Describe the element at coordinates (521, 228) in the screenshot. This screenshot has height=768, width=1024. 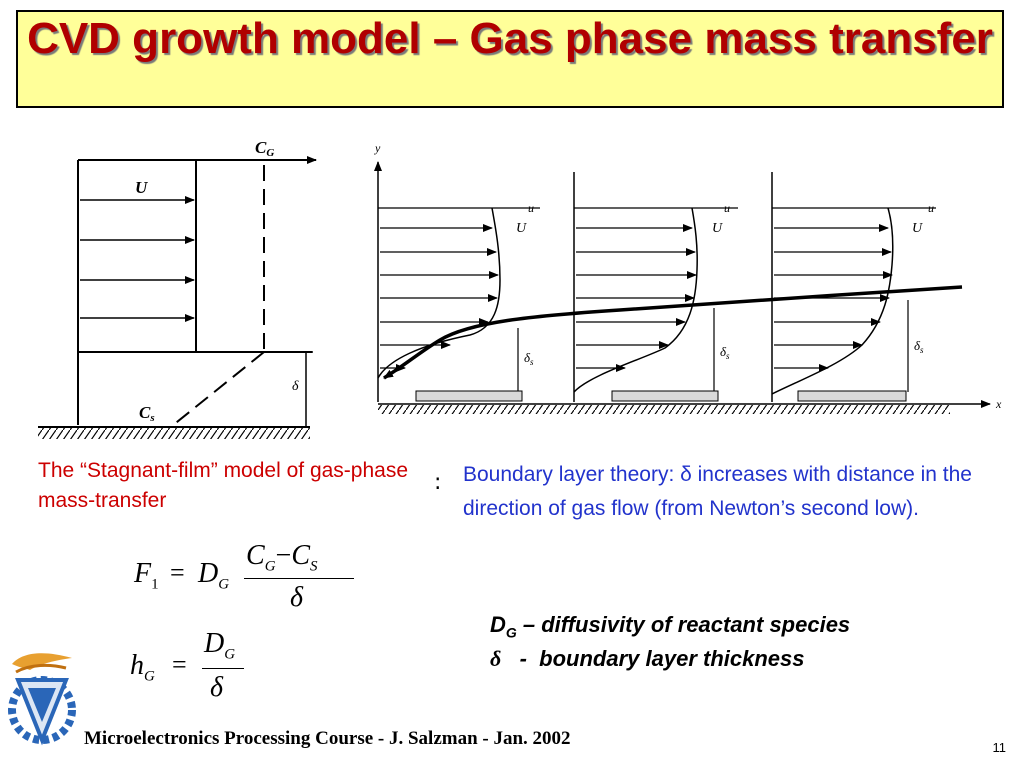
I see `u-big-label: U` at that location.